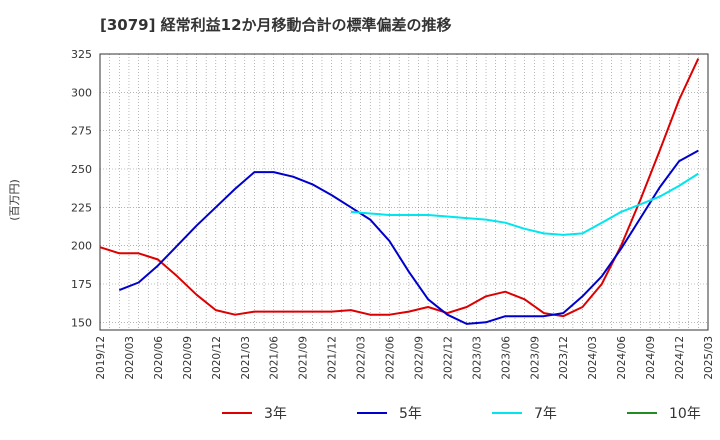 Image resolution: width=720 pixels, height=440 pixels. What do you see at coordinates (81, 322) in the screenshot?
I see `y-tick-label: 150` at bounding box center [81, 322].